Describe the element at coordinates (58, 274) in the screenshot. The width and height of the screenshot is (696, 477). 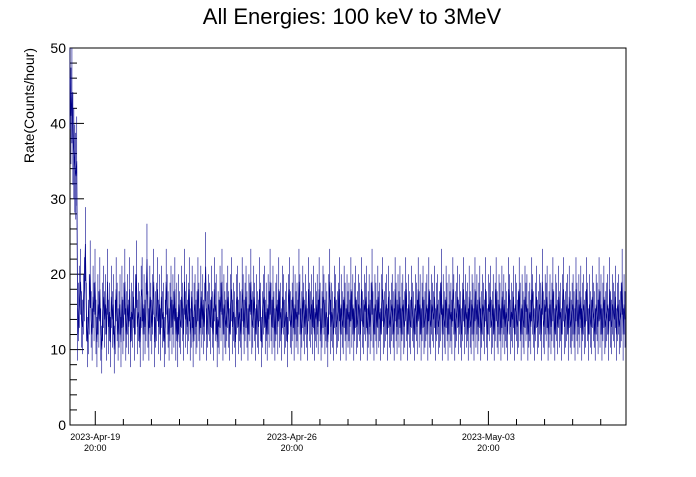
I see `y-tick-label: 20` at that location.